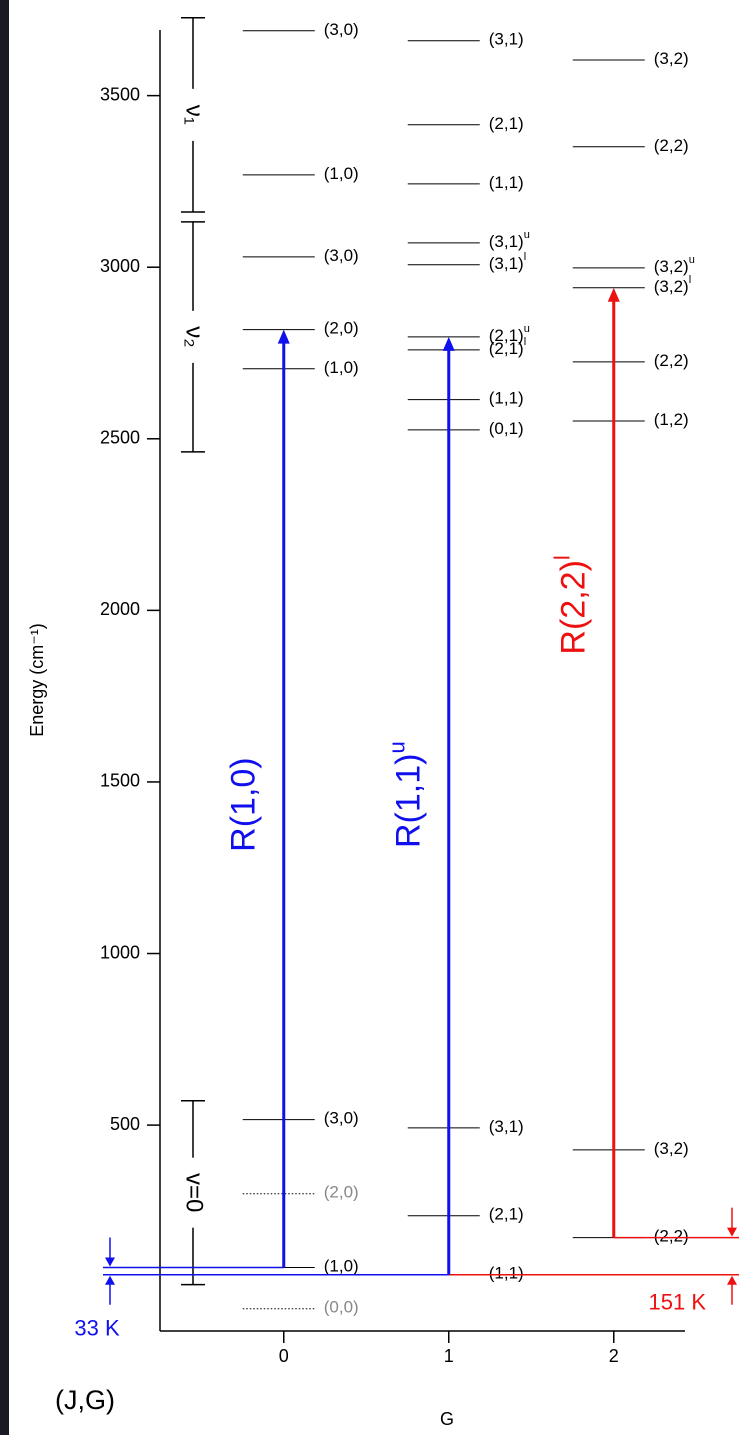 This screenshot has height=1435, width=739. I want to click on y-tick-label: 500, so click(125, 1124).